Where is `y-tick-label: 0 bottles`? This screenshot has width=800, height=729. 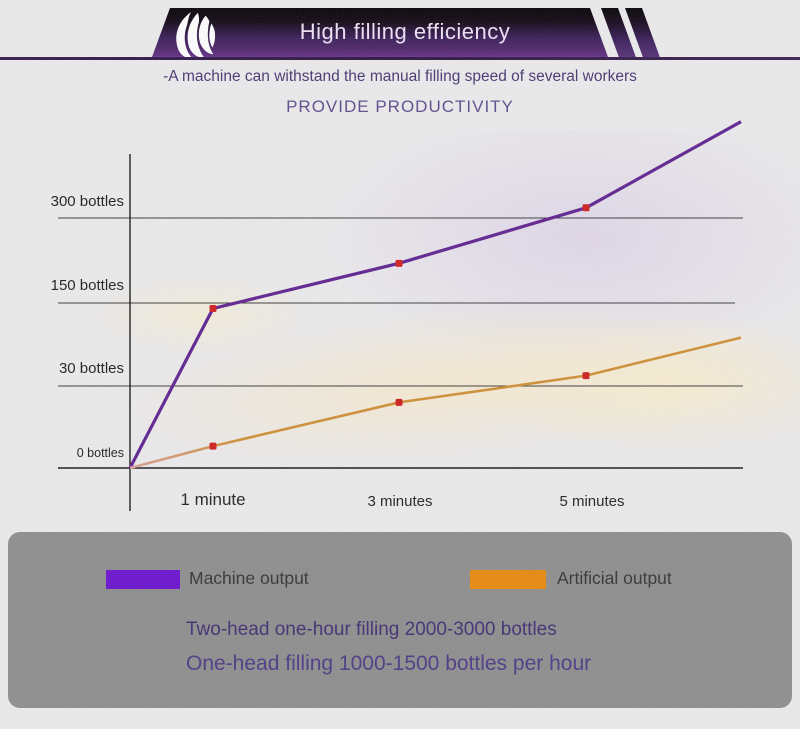 y-tick-label: 0 bottles is located at coordinates (100, 453).